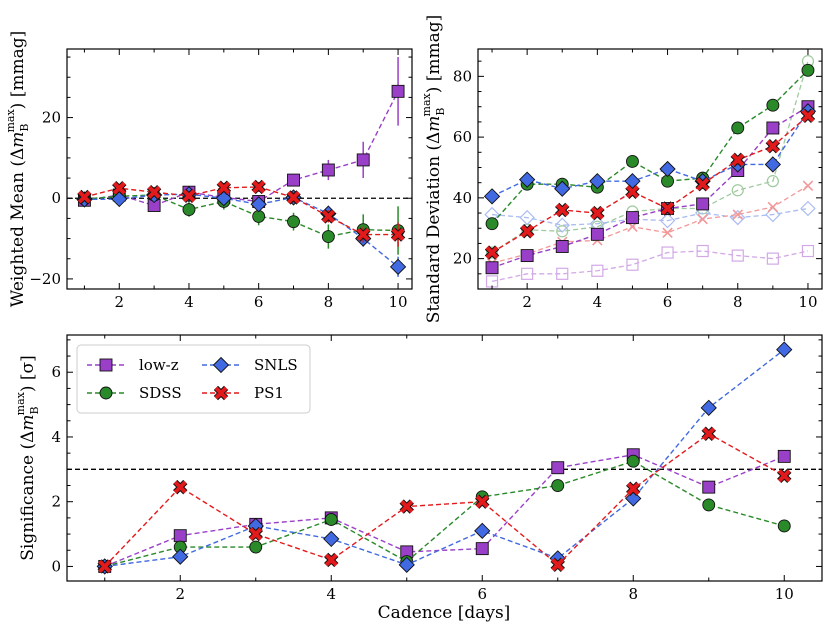 Image resolution: width=830 pixels, height=635 pixels. Describe the element at coordinates (56, 502) in the screenshot. I see `y-tick-label: 2` at that location.